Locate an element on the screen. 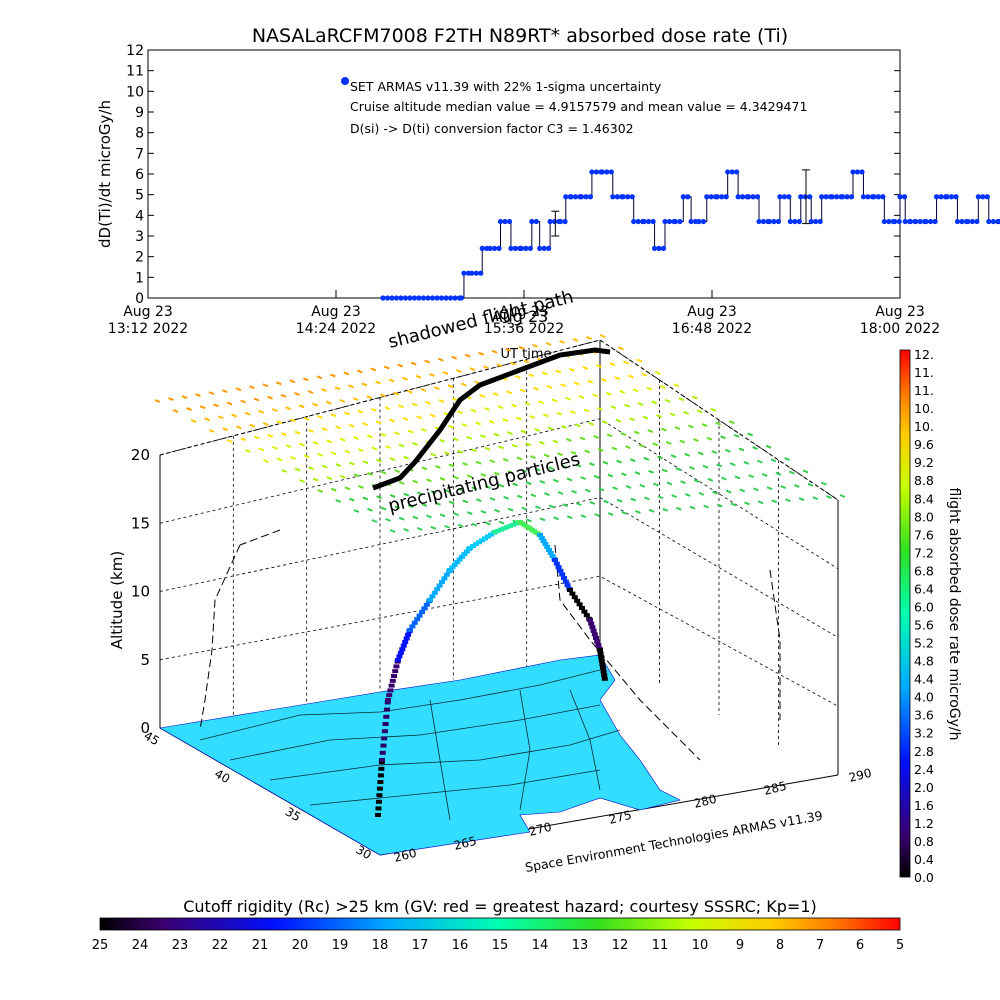 Image resolution: width=1000 pixels, height=1000 pixels. cutoff-rigidity-colorbar-tick-label: 12 is located at coordinates (620, 945).